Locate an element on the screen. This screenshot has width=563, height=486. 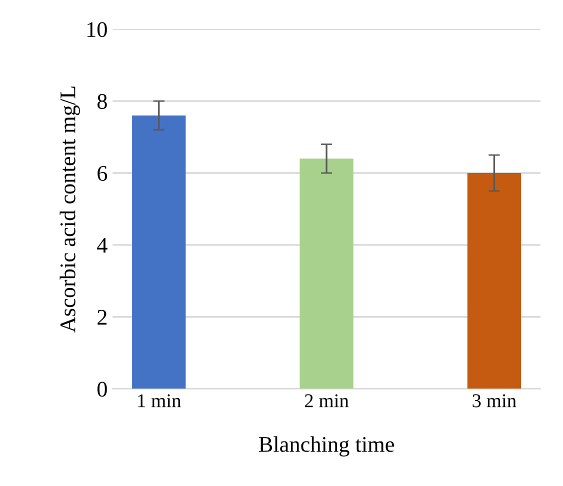
y-tick-label: 8 is located at coordinates (102, 102).